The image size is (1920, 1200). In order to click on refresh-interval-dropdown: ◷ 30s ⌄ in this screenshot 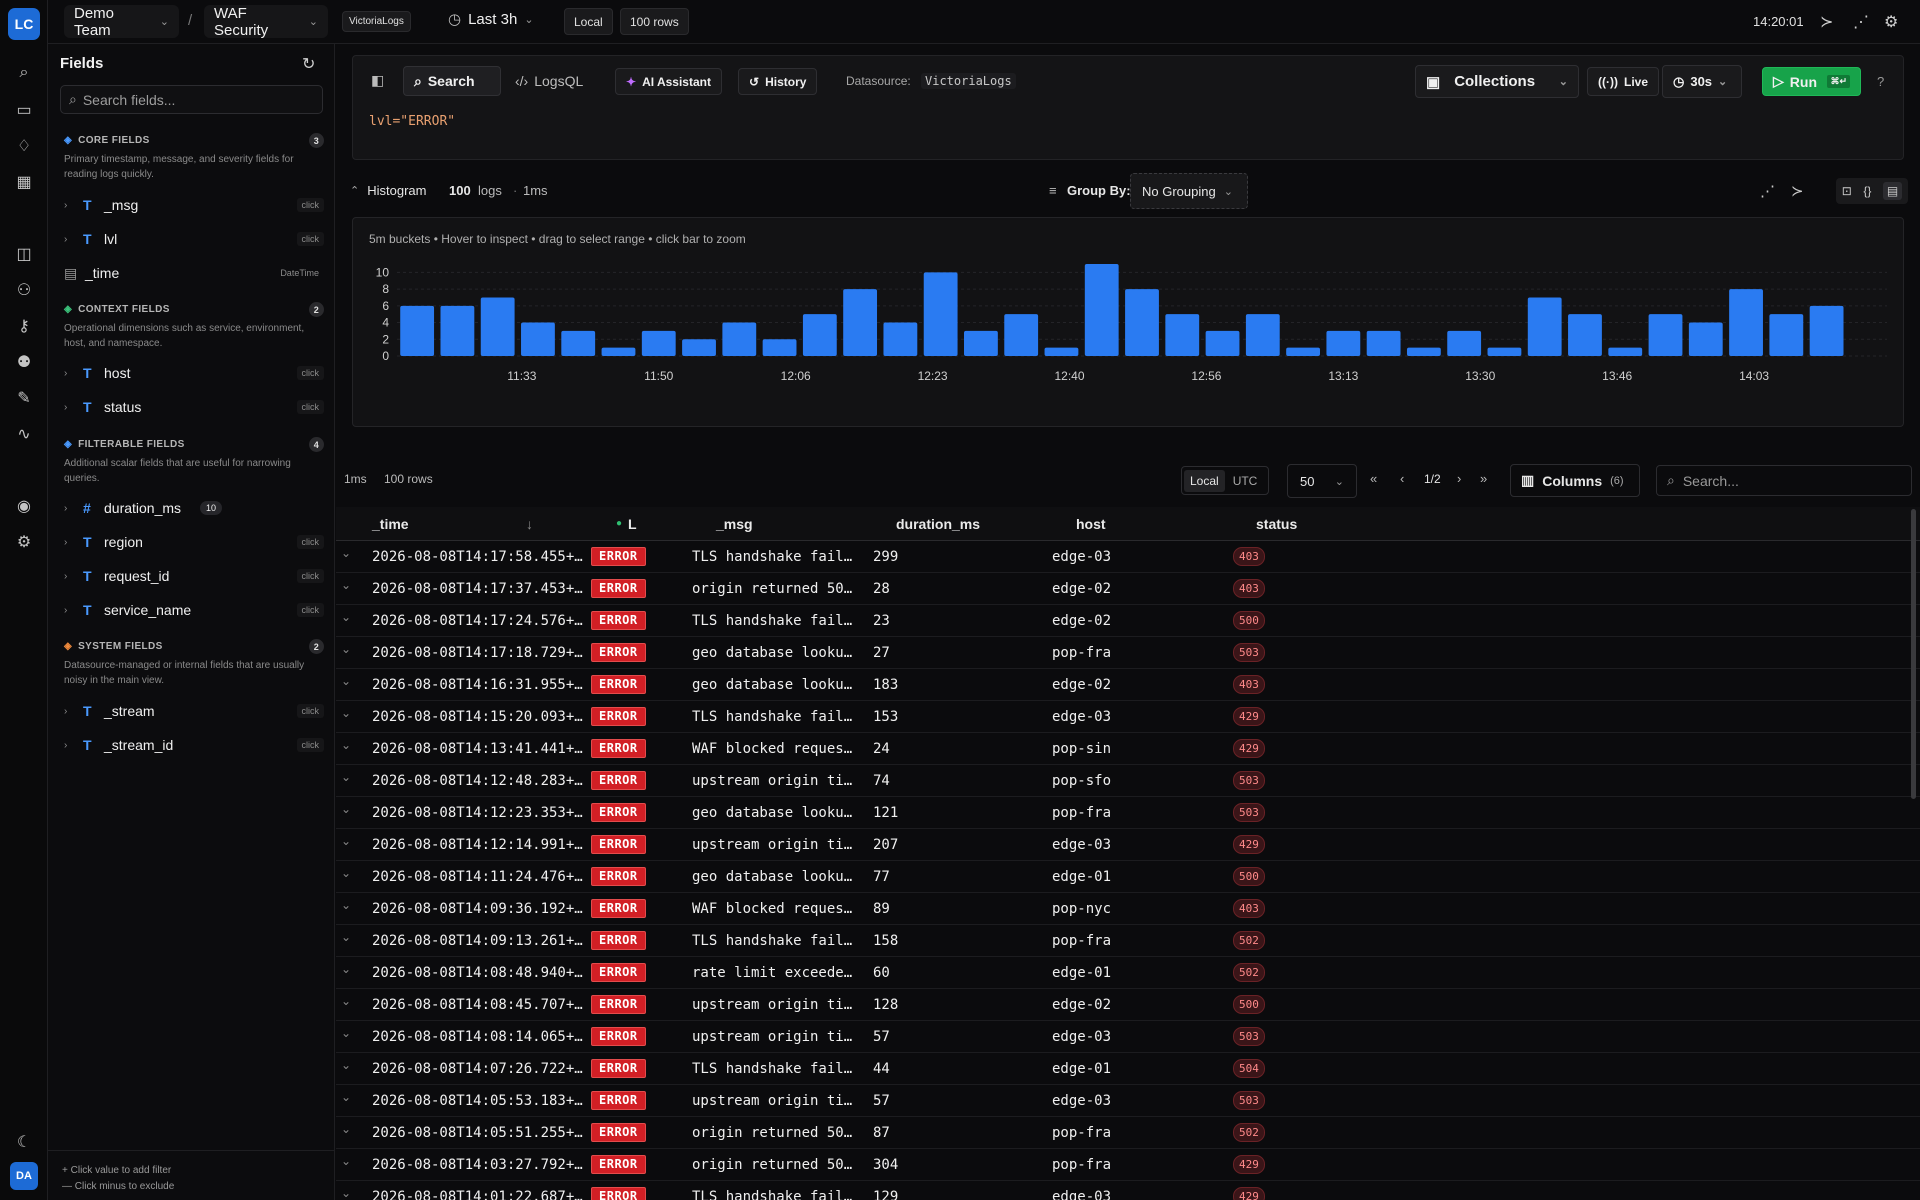, I will do `click(1702, 81)`.